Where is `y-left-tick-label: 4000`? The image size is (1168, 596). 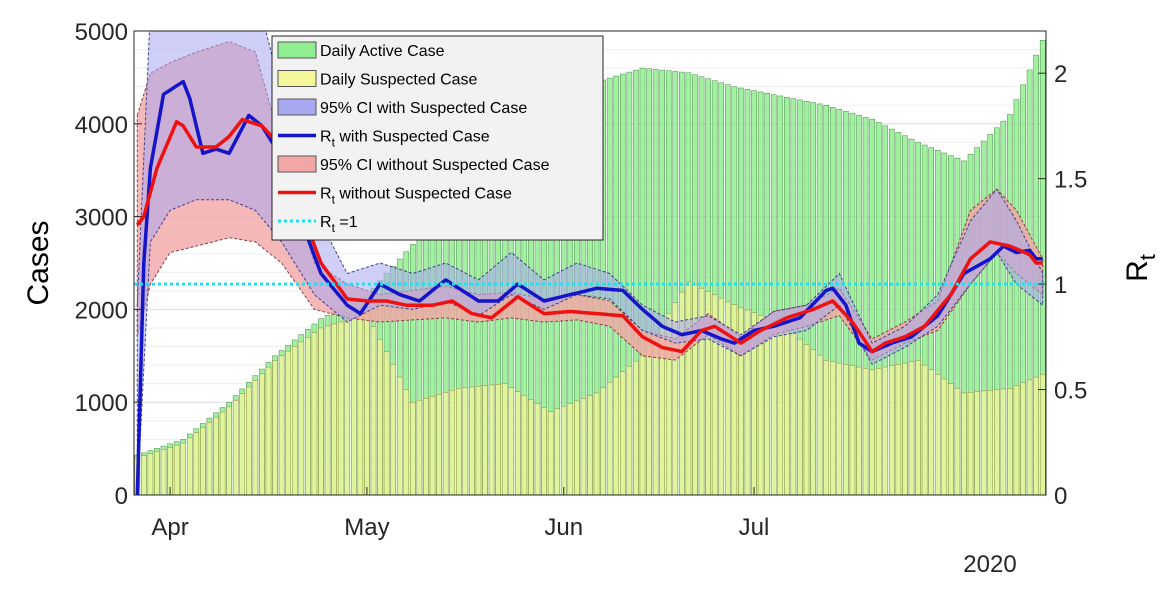 y-left-tick-label: 4000 is located at coordinates (101, 125).